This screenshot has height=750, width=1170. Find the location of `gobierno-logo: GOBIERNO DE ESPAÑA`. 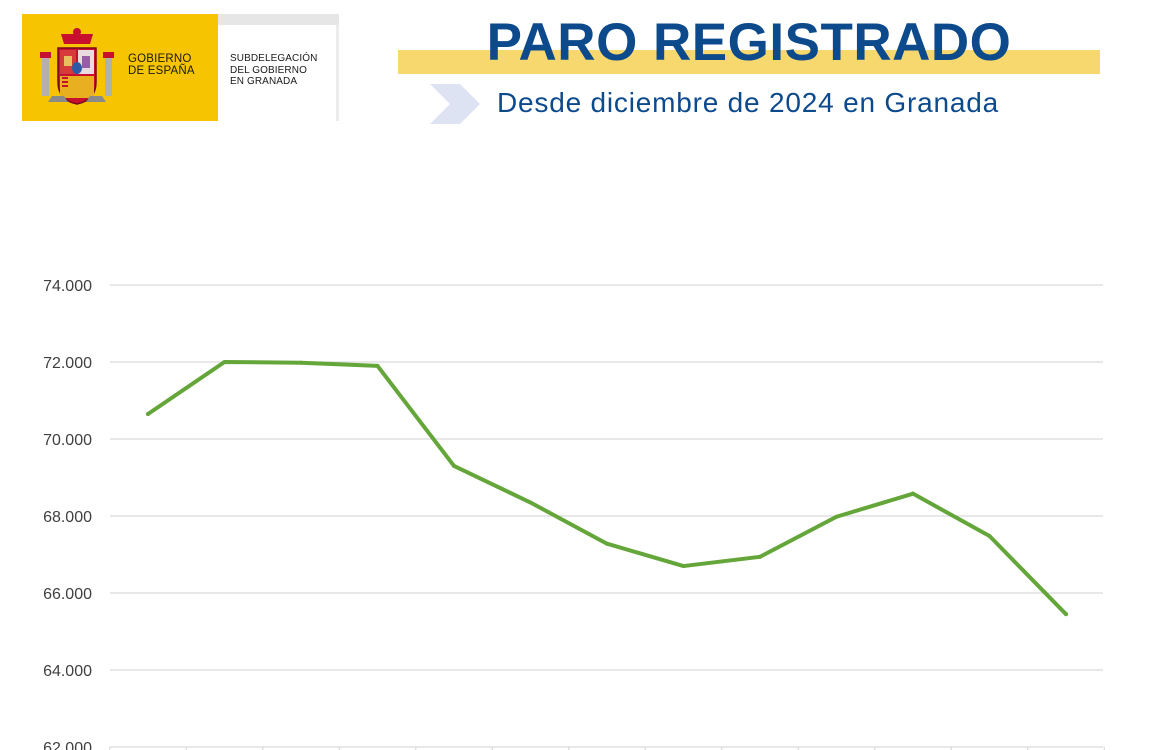

gobierno-logo: GOBIERNO DE ESPAÑA is located at coordinates (120, 67).